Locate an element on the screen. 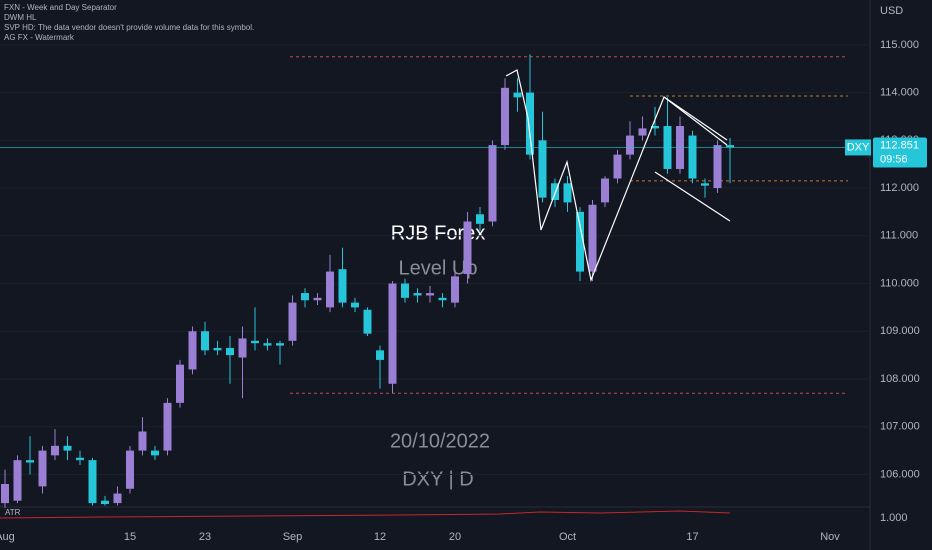  x-tick-label: 15 is located at coordinates (130, 537).